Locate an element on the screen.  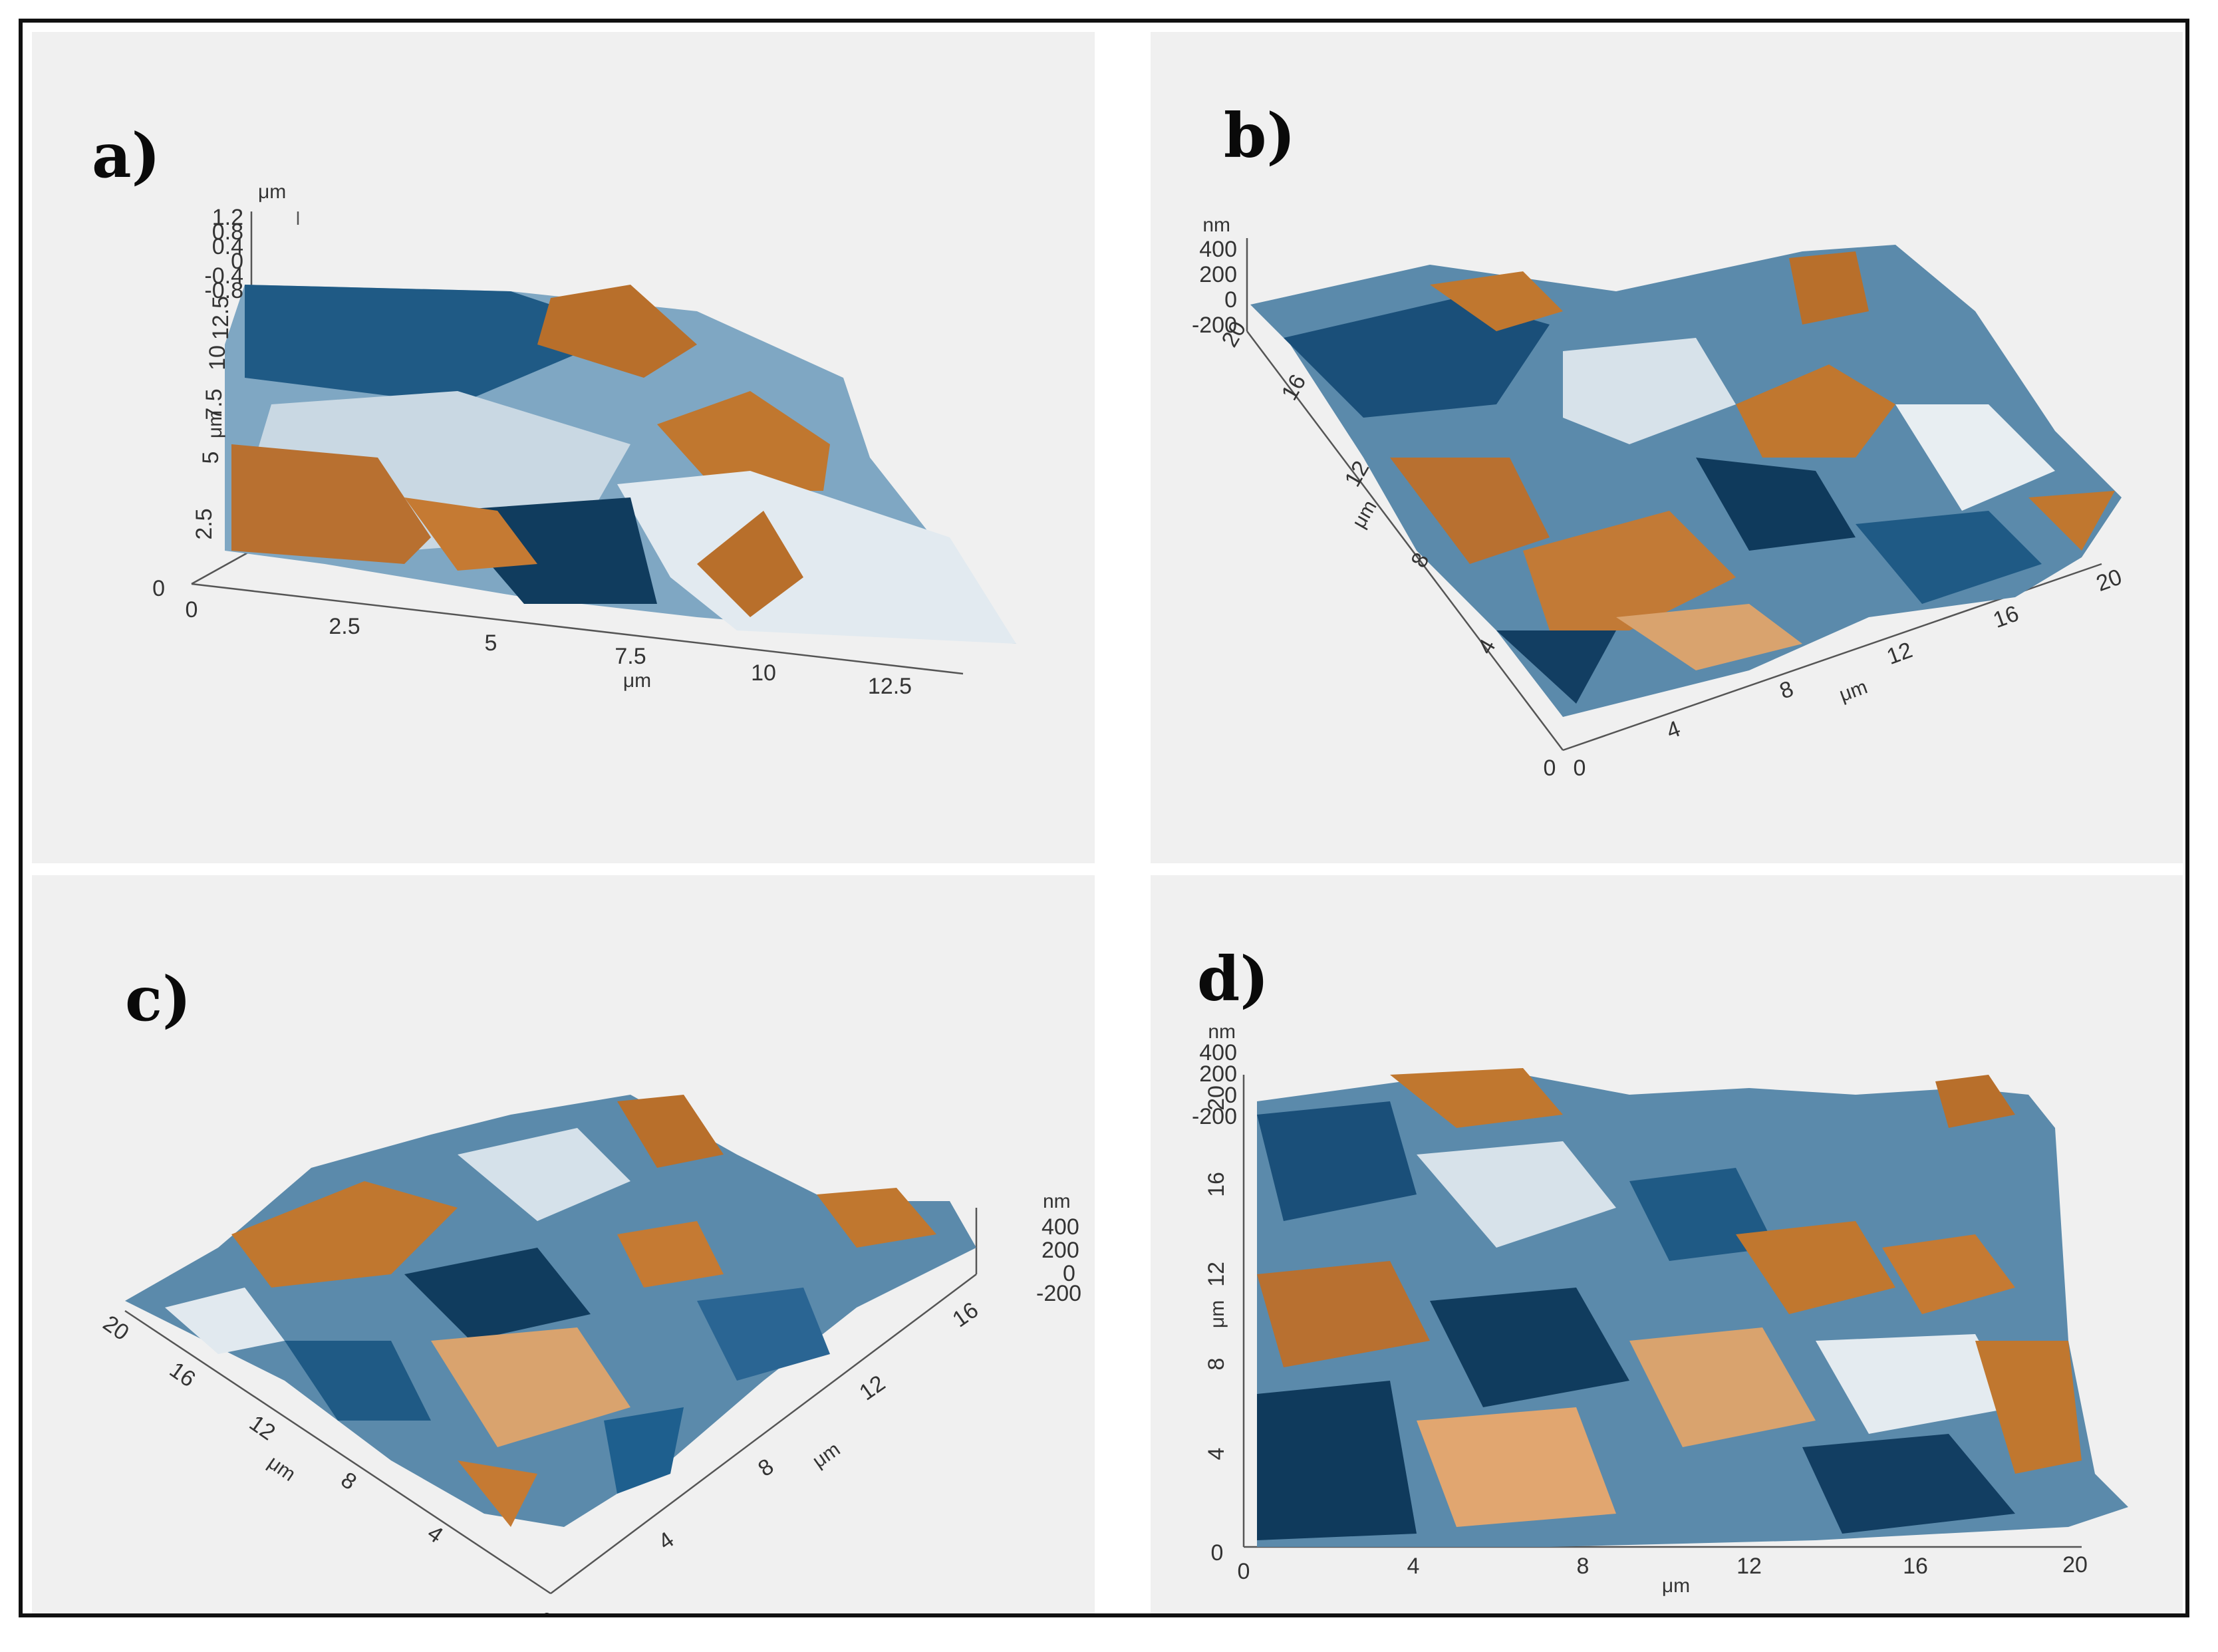
panel-a-z-ticks: μm 1.2 0.8 0.4 0 -0.4 -0.8 is located at coordinates (245, 242).